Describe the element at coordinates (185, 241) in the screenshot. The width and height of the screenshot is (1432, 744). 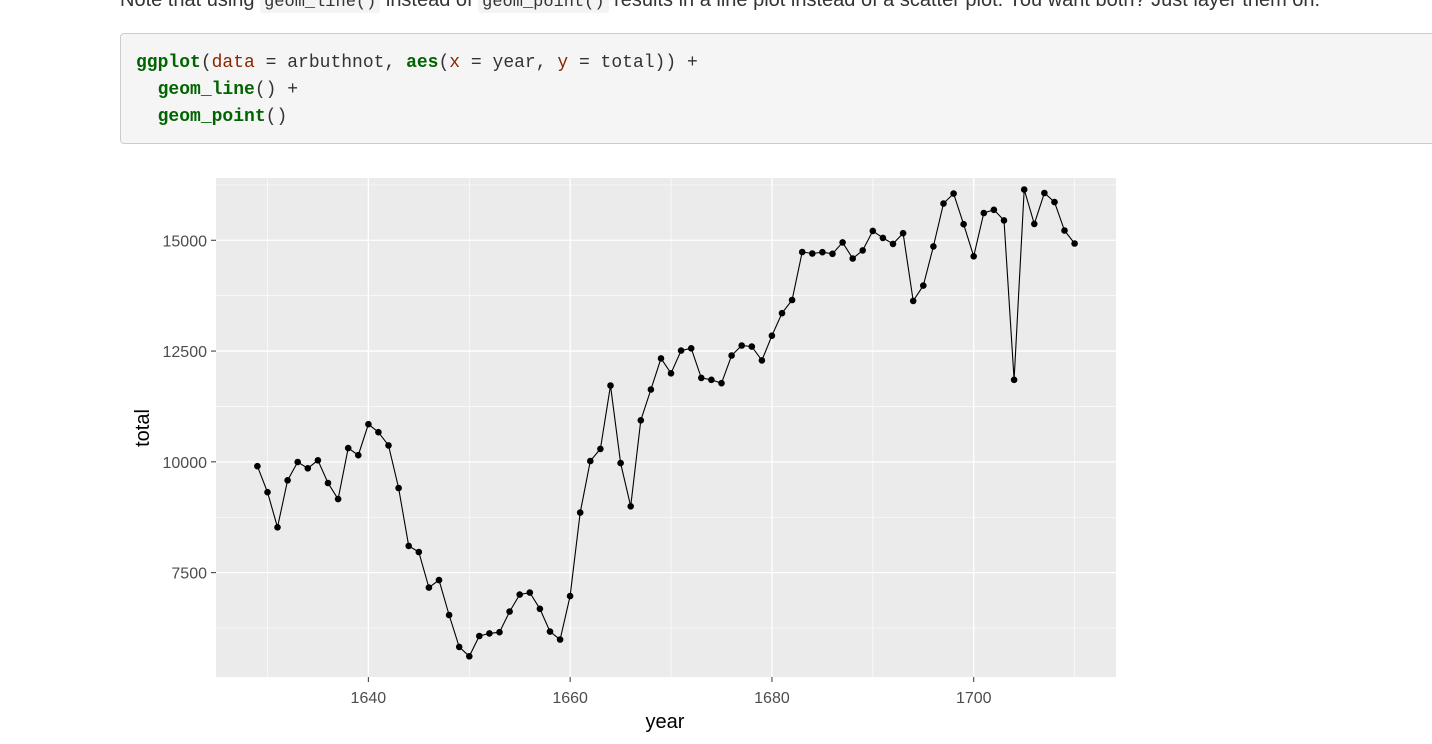
I see `y-tick-label: 15000` at that location.